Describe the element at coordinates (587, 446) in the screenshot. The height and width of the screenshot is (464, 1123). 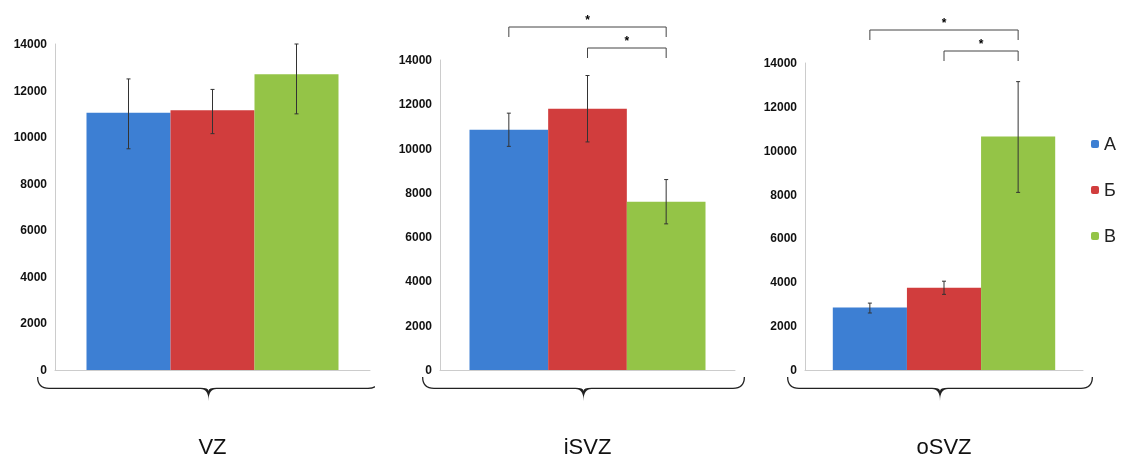
I see `x-axis-title: iSVZ` at that location.